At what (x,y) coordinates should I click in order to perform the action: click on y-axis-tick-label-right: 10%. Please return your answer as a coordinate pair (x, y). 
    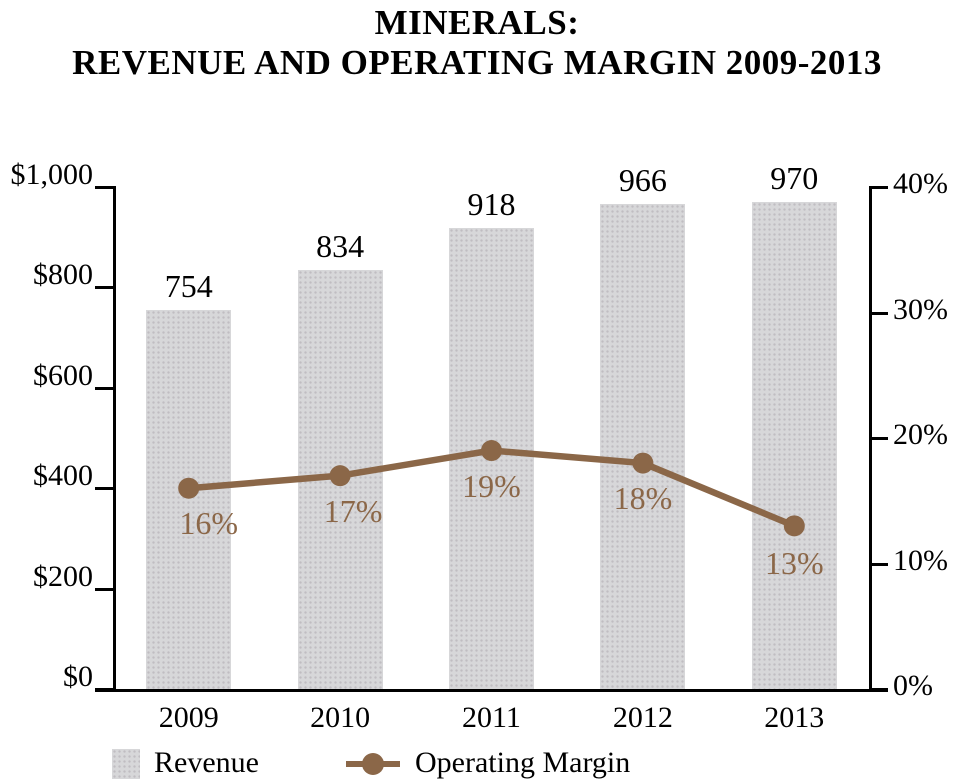
    Looking at the image, I should click on (920, 560).